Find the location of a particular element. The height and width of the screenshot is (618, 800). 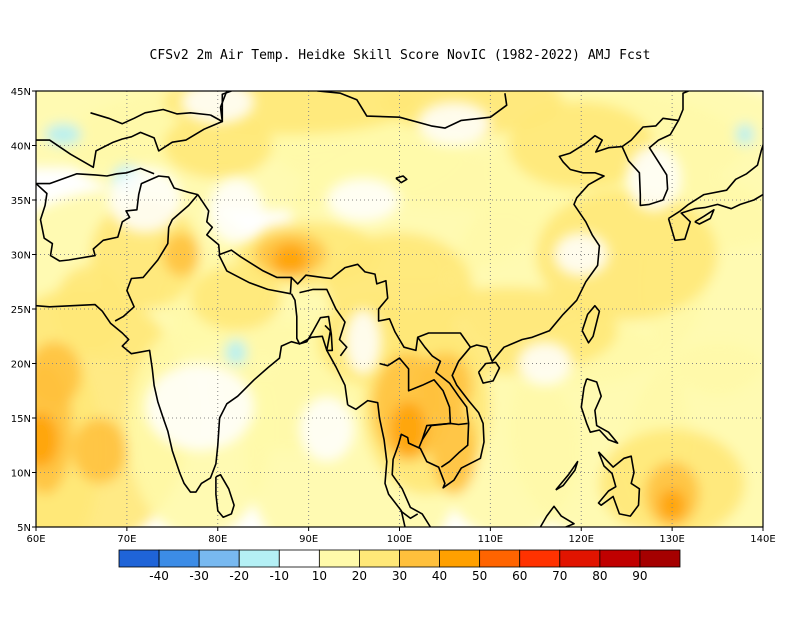

colorbar-label: -20 is located at coordinates (239, 576).